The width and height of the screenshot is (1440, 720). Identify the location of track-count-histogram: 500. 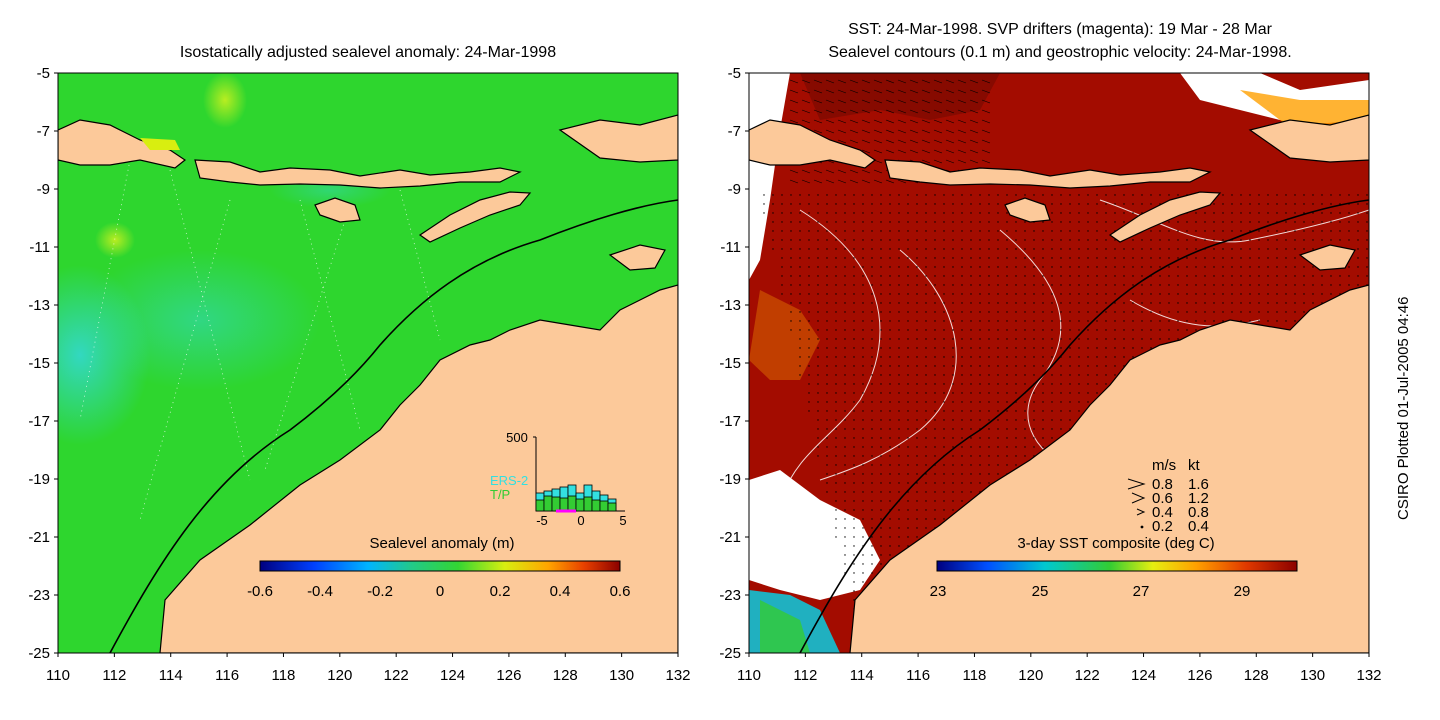
(558, 479).